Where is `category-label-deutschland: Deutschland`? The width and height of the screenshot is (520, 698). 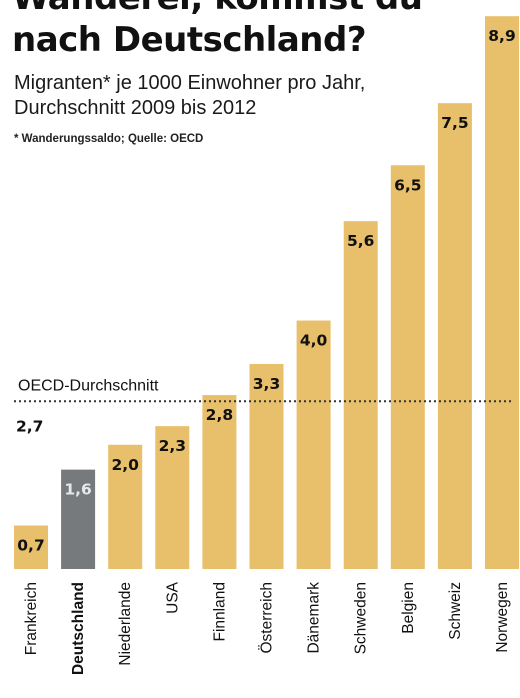 category-label-deutschland: Deutschland is located at coordinates (78, 628).